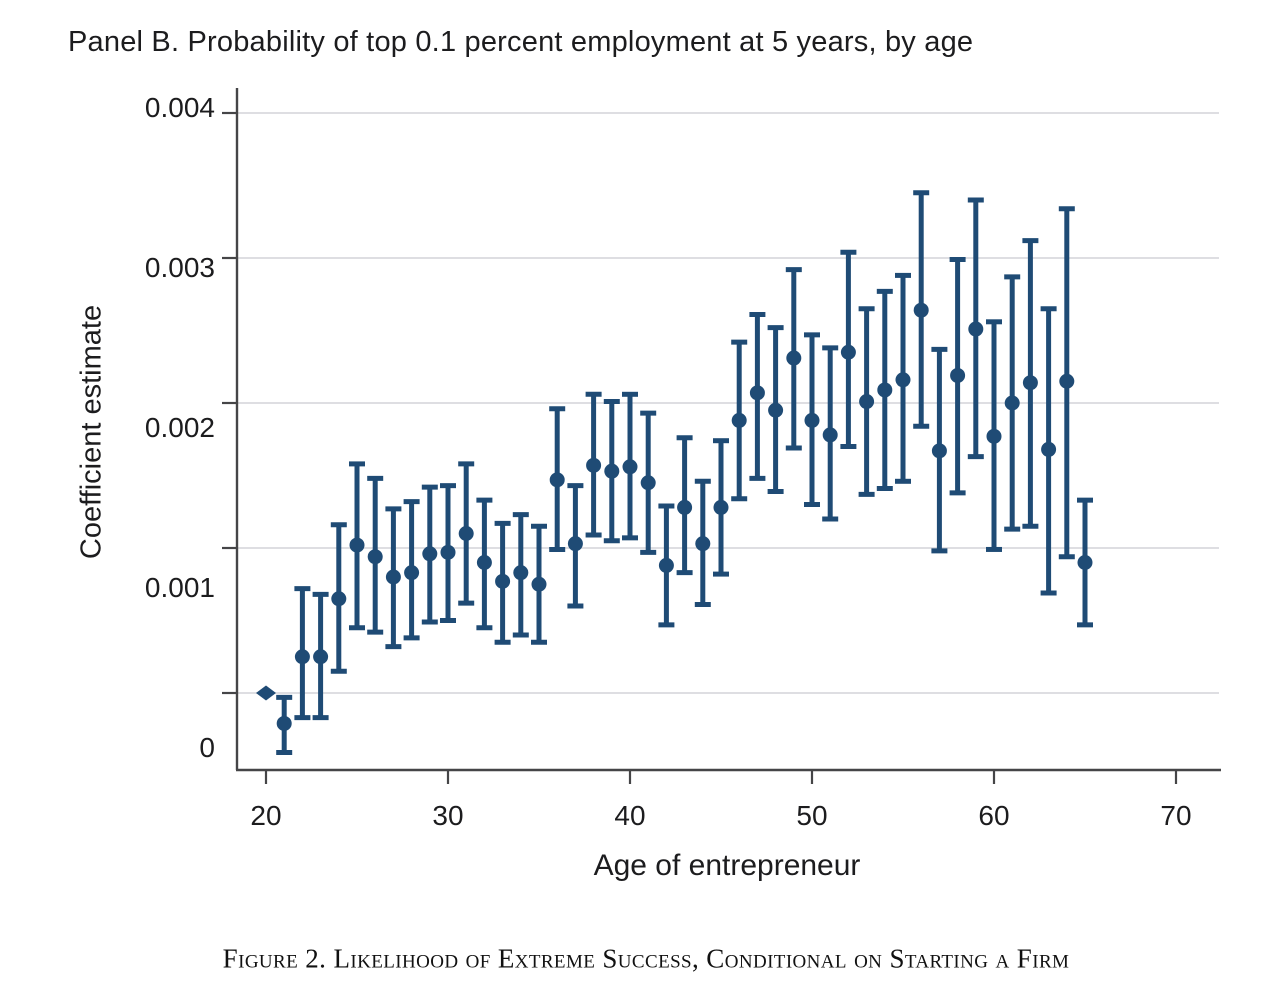 The height and width of the screenshot is (991, 1280). What do you see at coordinates (447, 815) in the screenshot?
I see `x-tick-label: 30` at bounding box center [447, 815].